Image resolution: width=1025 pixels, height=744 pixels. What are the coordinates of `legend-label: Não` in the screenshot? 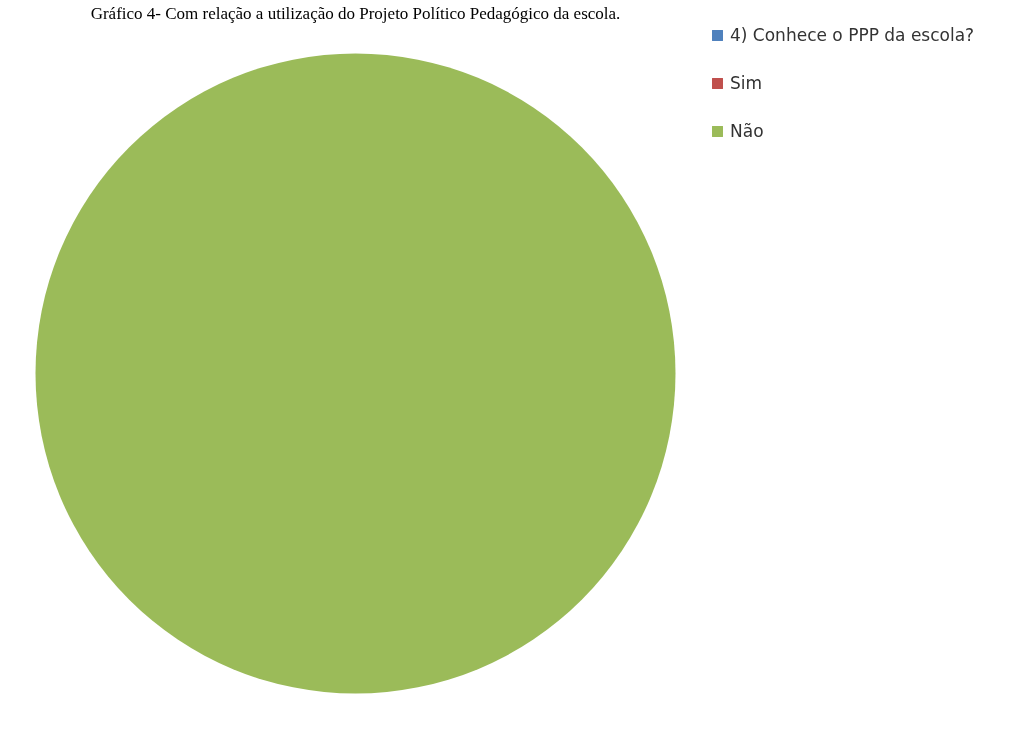 It's located at (747, 130).